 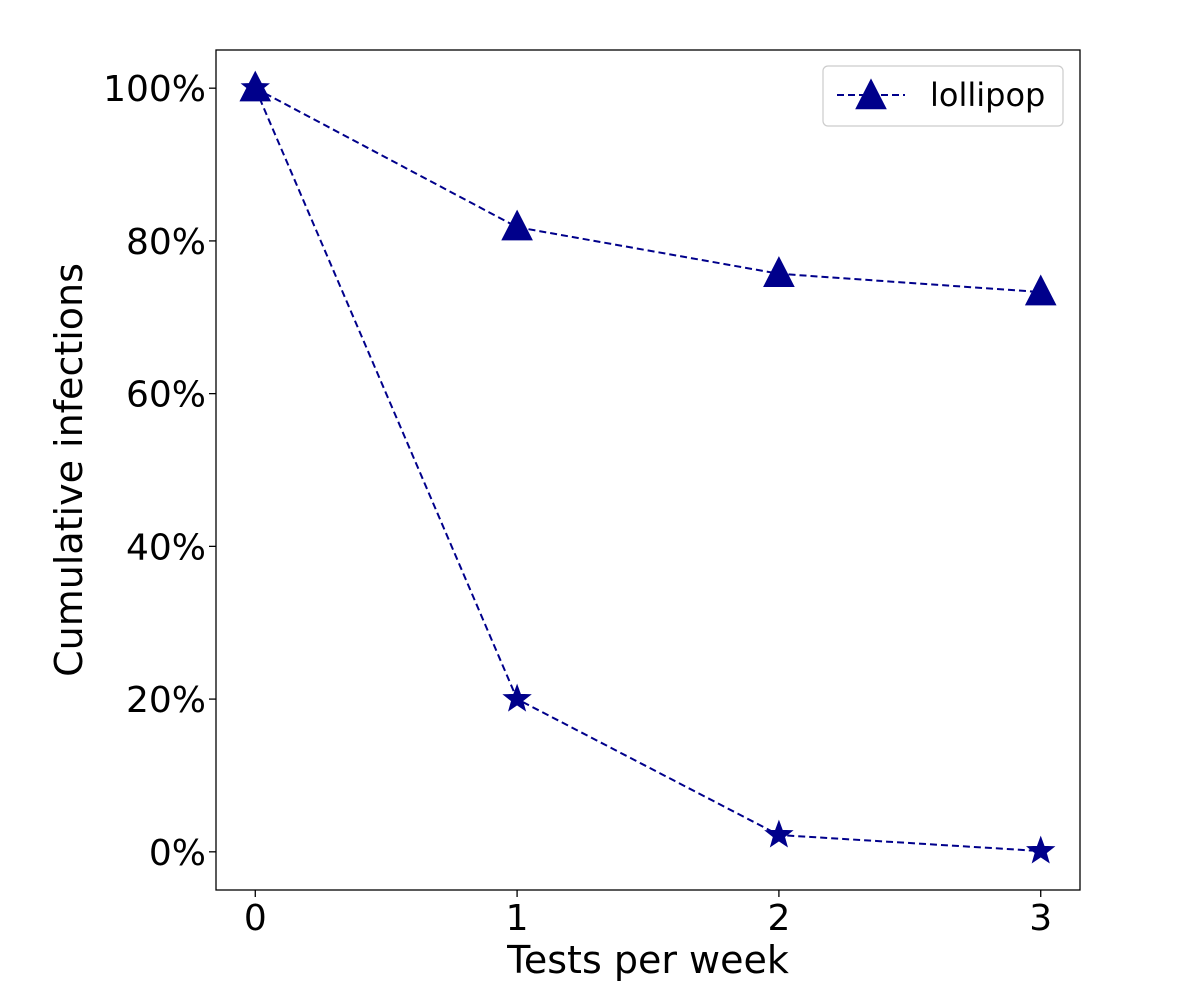 I want to click on series-line, so click(x=647, y=190).